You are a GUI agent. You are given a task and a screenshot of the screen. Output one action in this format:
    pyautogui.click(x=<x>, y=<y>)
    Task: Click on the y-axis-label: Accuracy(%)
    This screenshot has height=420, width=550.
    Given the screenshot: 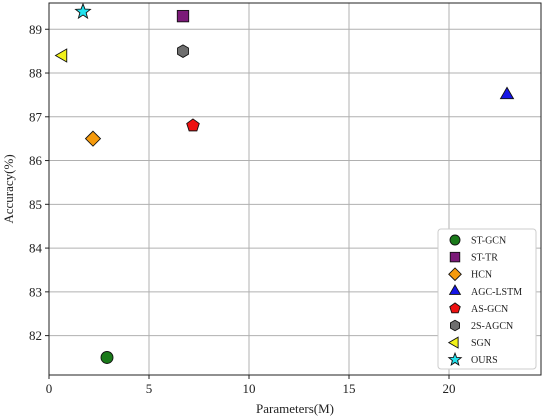 What is the action you would take?
    pyautogui.click(x=8, y=188)
    